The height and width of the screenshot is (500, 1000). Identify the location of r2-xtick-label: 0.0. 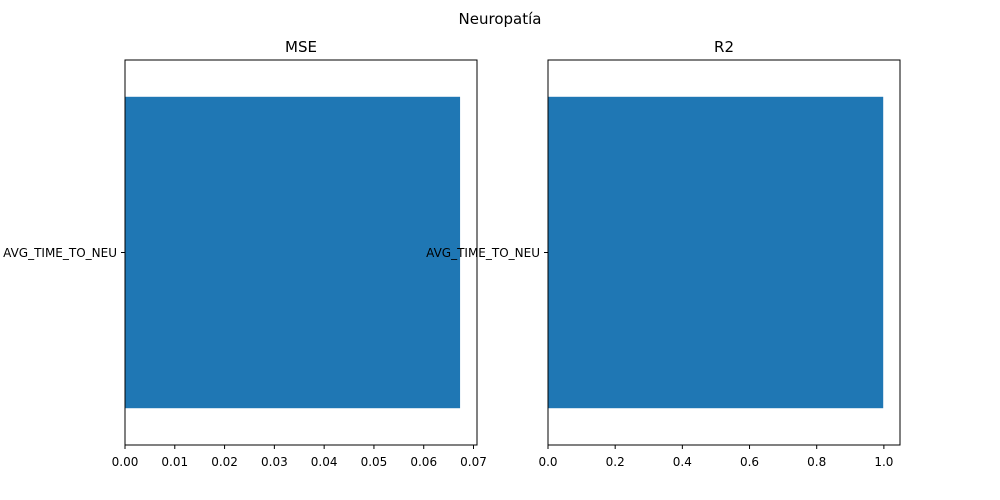
(547, 462).